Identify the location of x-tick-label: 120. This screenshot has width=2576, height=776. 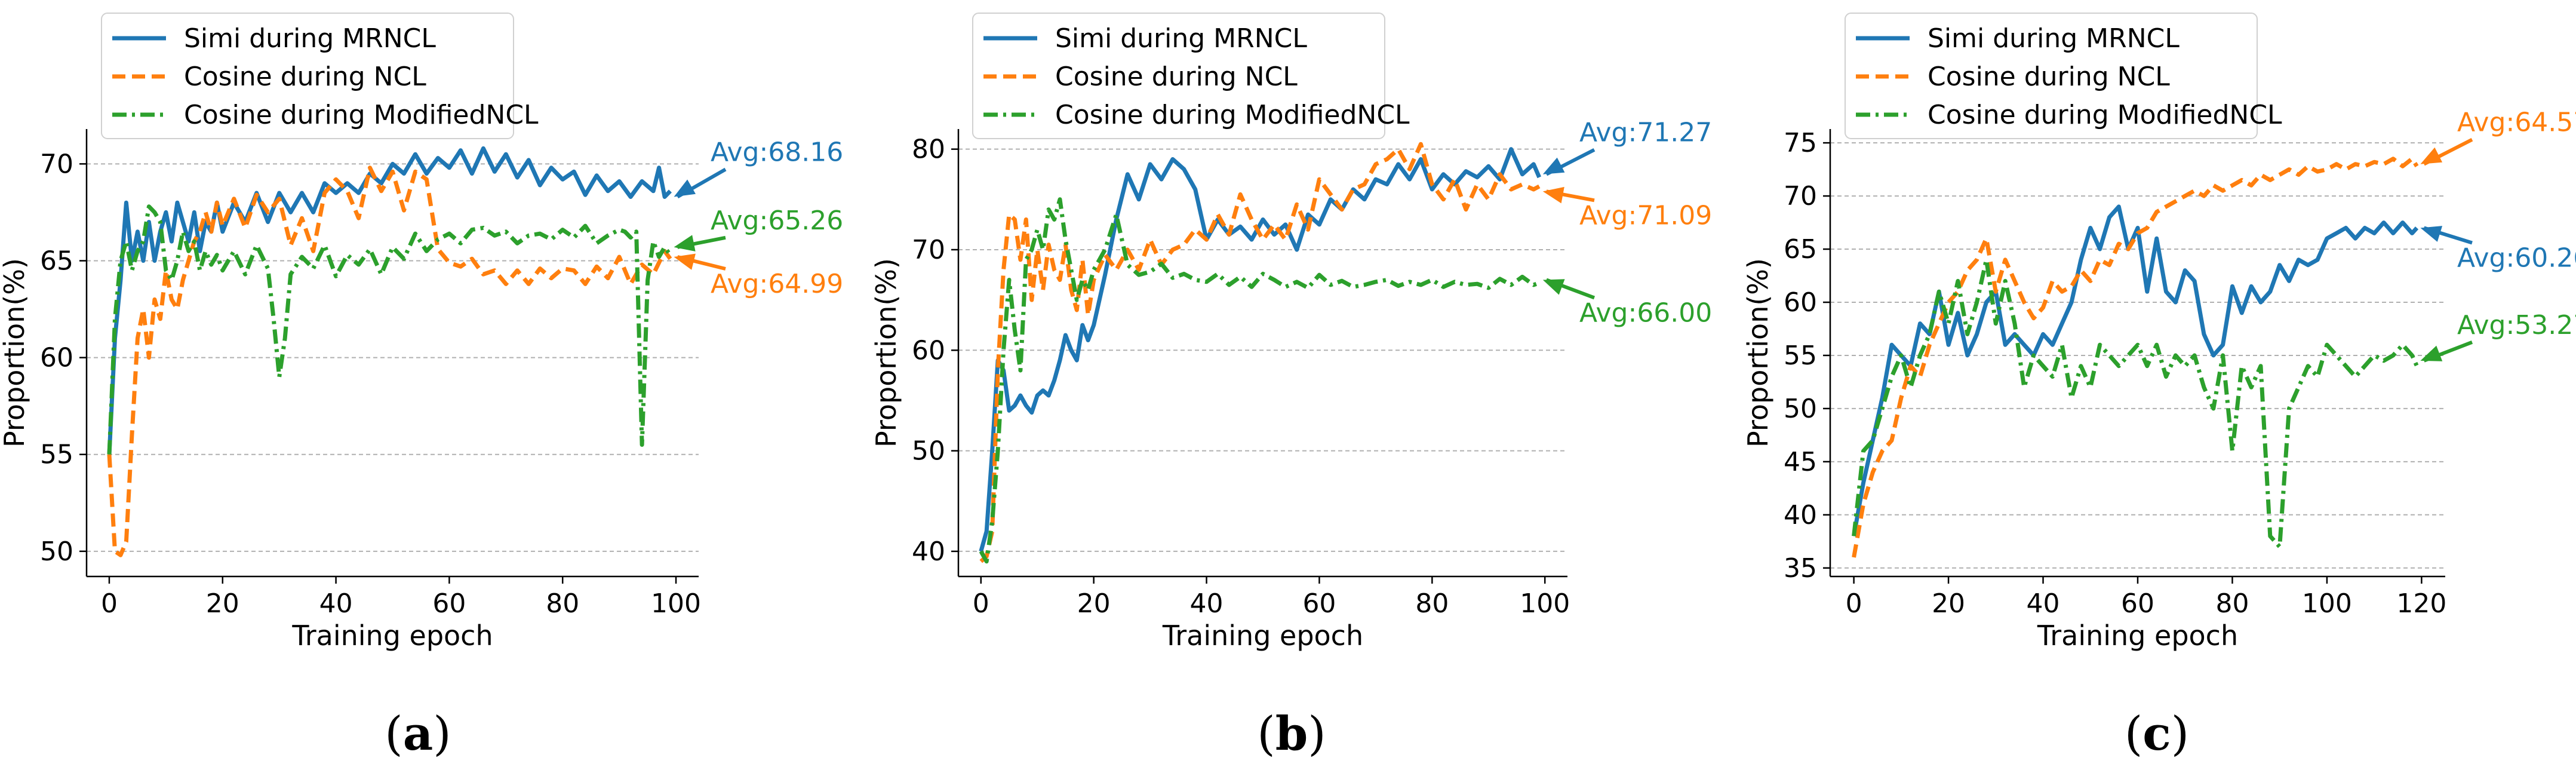
(2421, 603).